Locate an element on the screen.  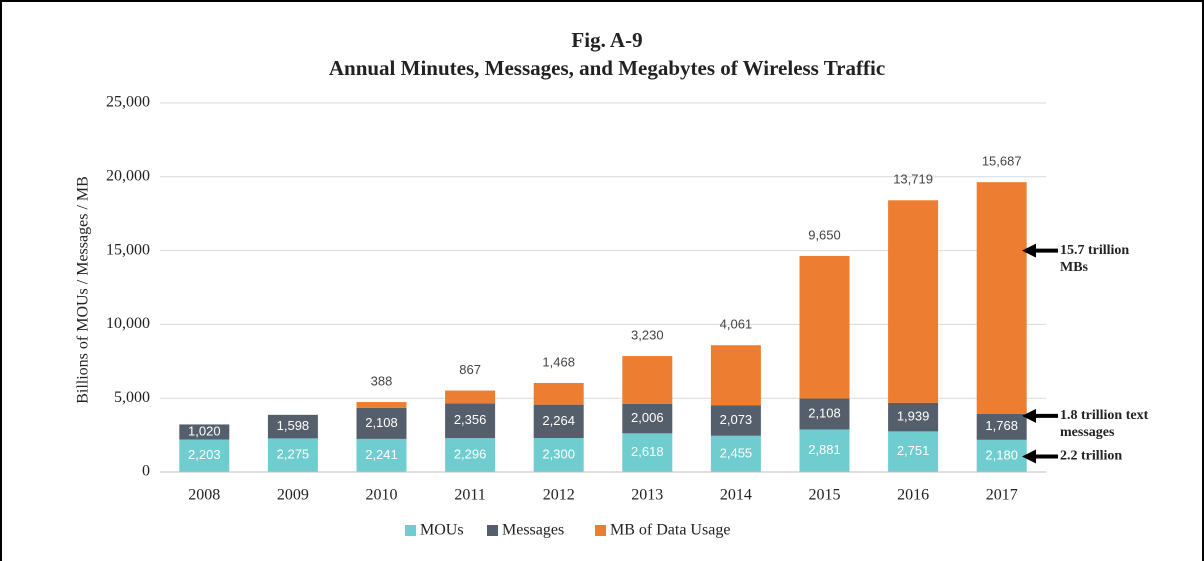
annotation: messages is located at coordinates (1087, 432).